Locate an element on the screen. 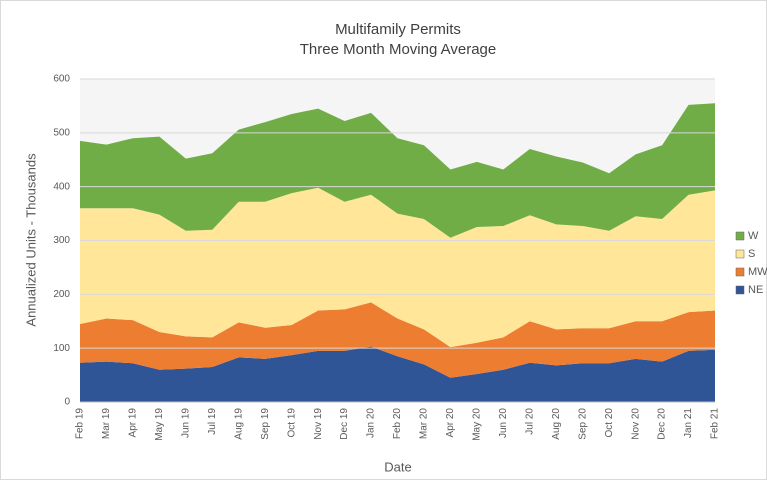 This screenshot has height=485, width=767. chart-title: Multifamily Permits is located at coordinates (398, 29).